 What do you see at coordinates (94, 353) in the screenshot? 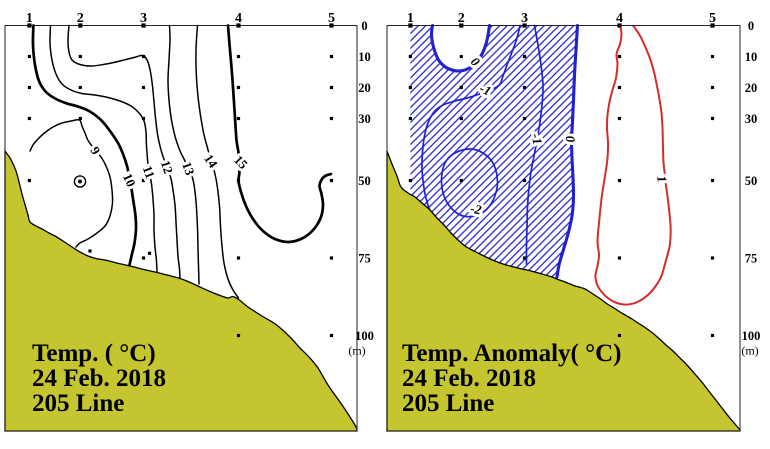
I see `svg-text: Temp. ( °C)` at bounding box center [94, 353].